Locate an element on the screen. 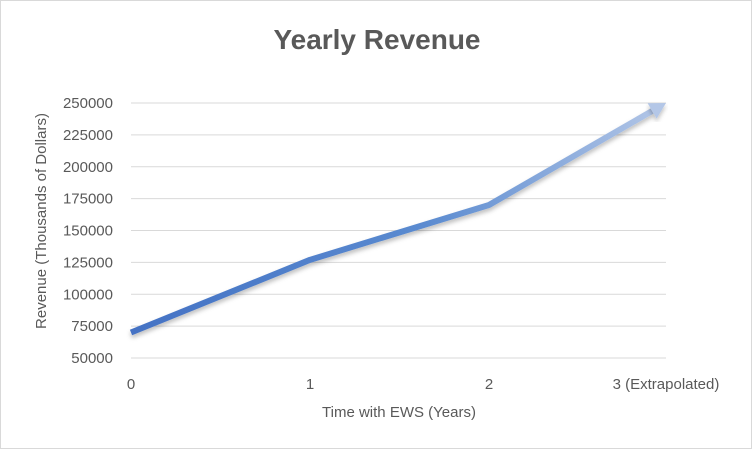 The height and width of the screenshot is (450, 752). y-tick-label: 200000 is located at coordinates (88, 167).